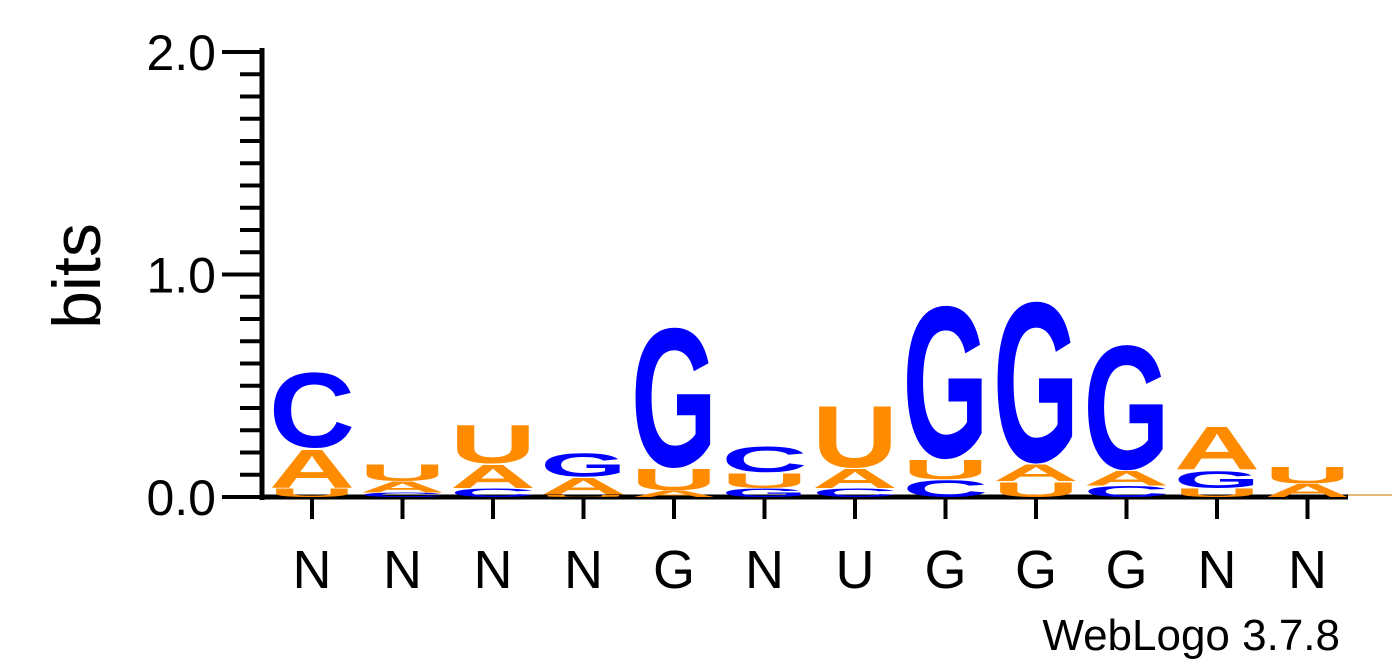 The width and height of the screenshot is (1392, 667). Describe the element at coordinates (181, 498) in the screenshot. I see `y-tick-label: 0.0` at that location.